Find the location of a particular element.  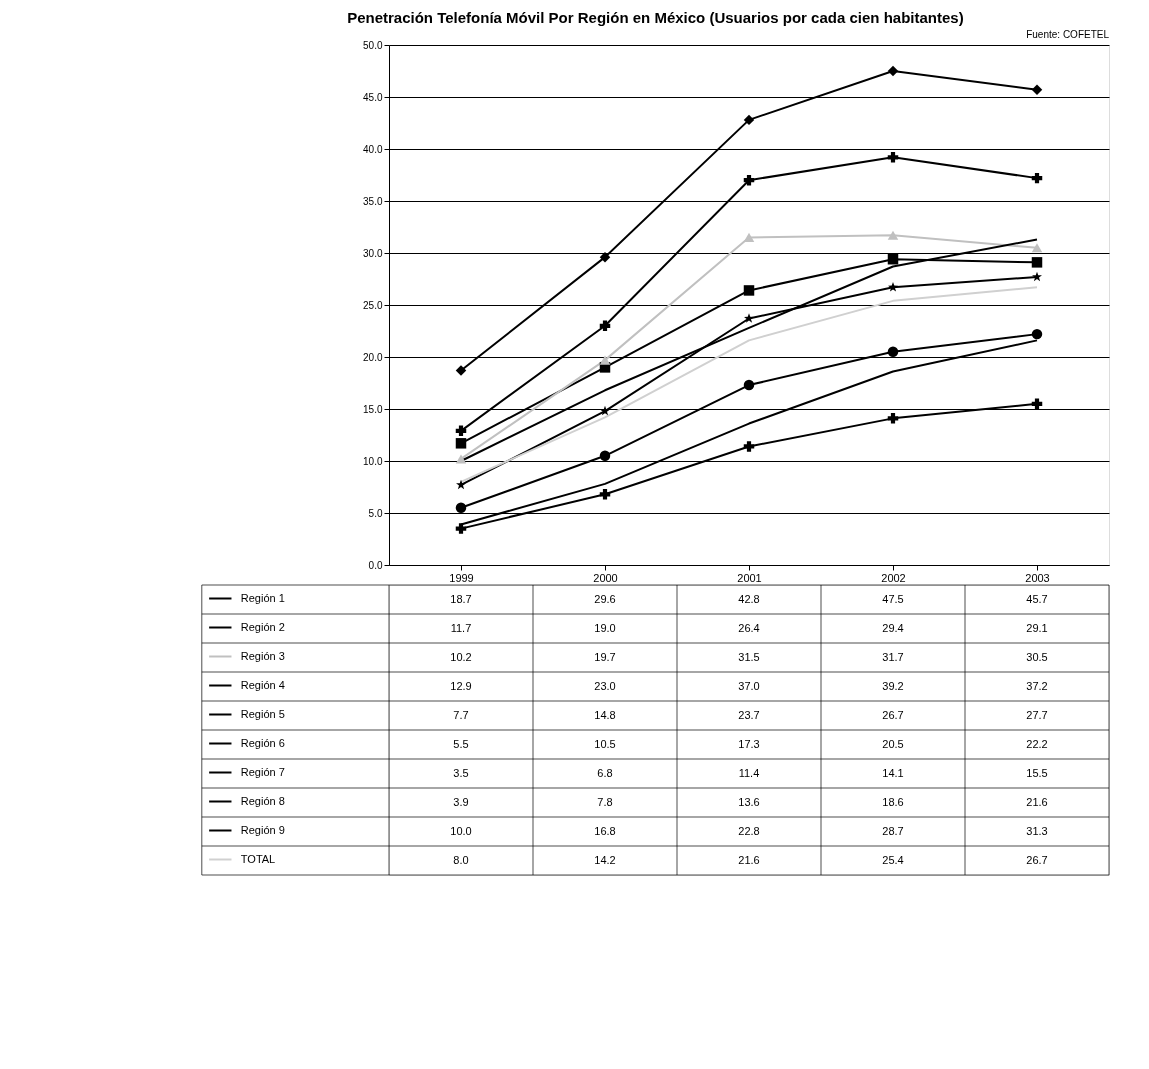

data-label: 18.6 is located at coordinates (893, 801).